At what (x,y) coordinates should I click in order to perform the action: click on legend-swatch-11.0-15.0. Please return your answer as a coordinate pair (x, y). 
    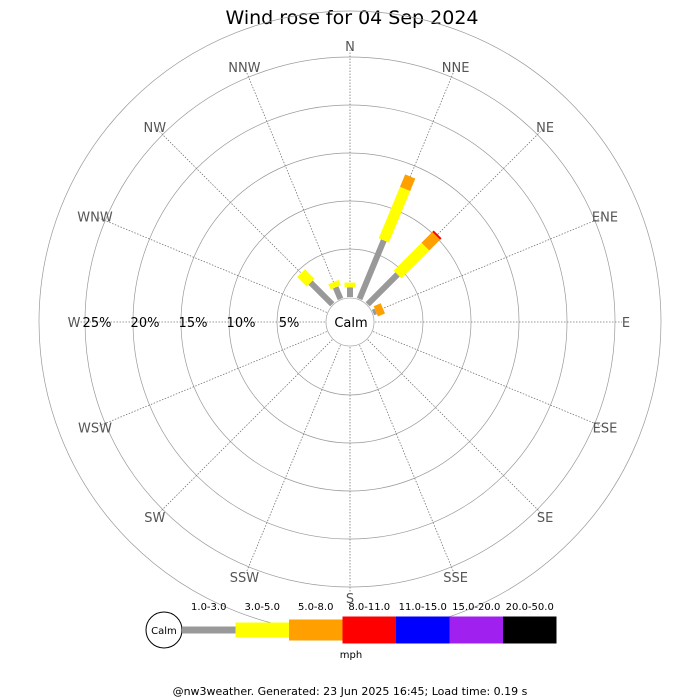
    Looking at the image, I should click on (423, 630).